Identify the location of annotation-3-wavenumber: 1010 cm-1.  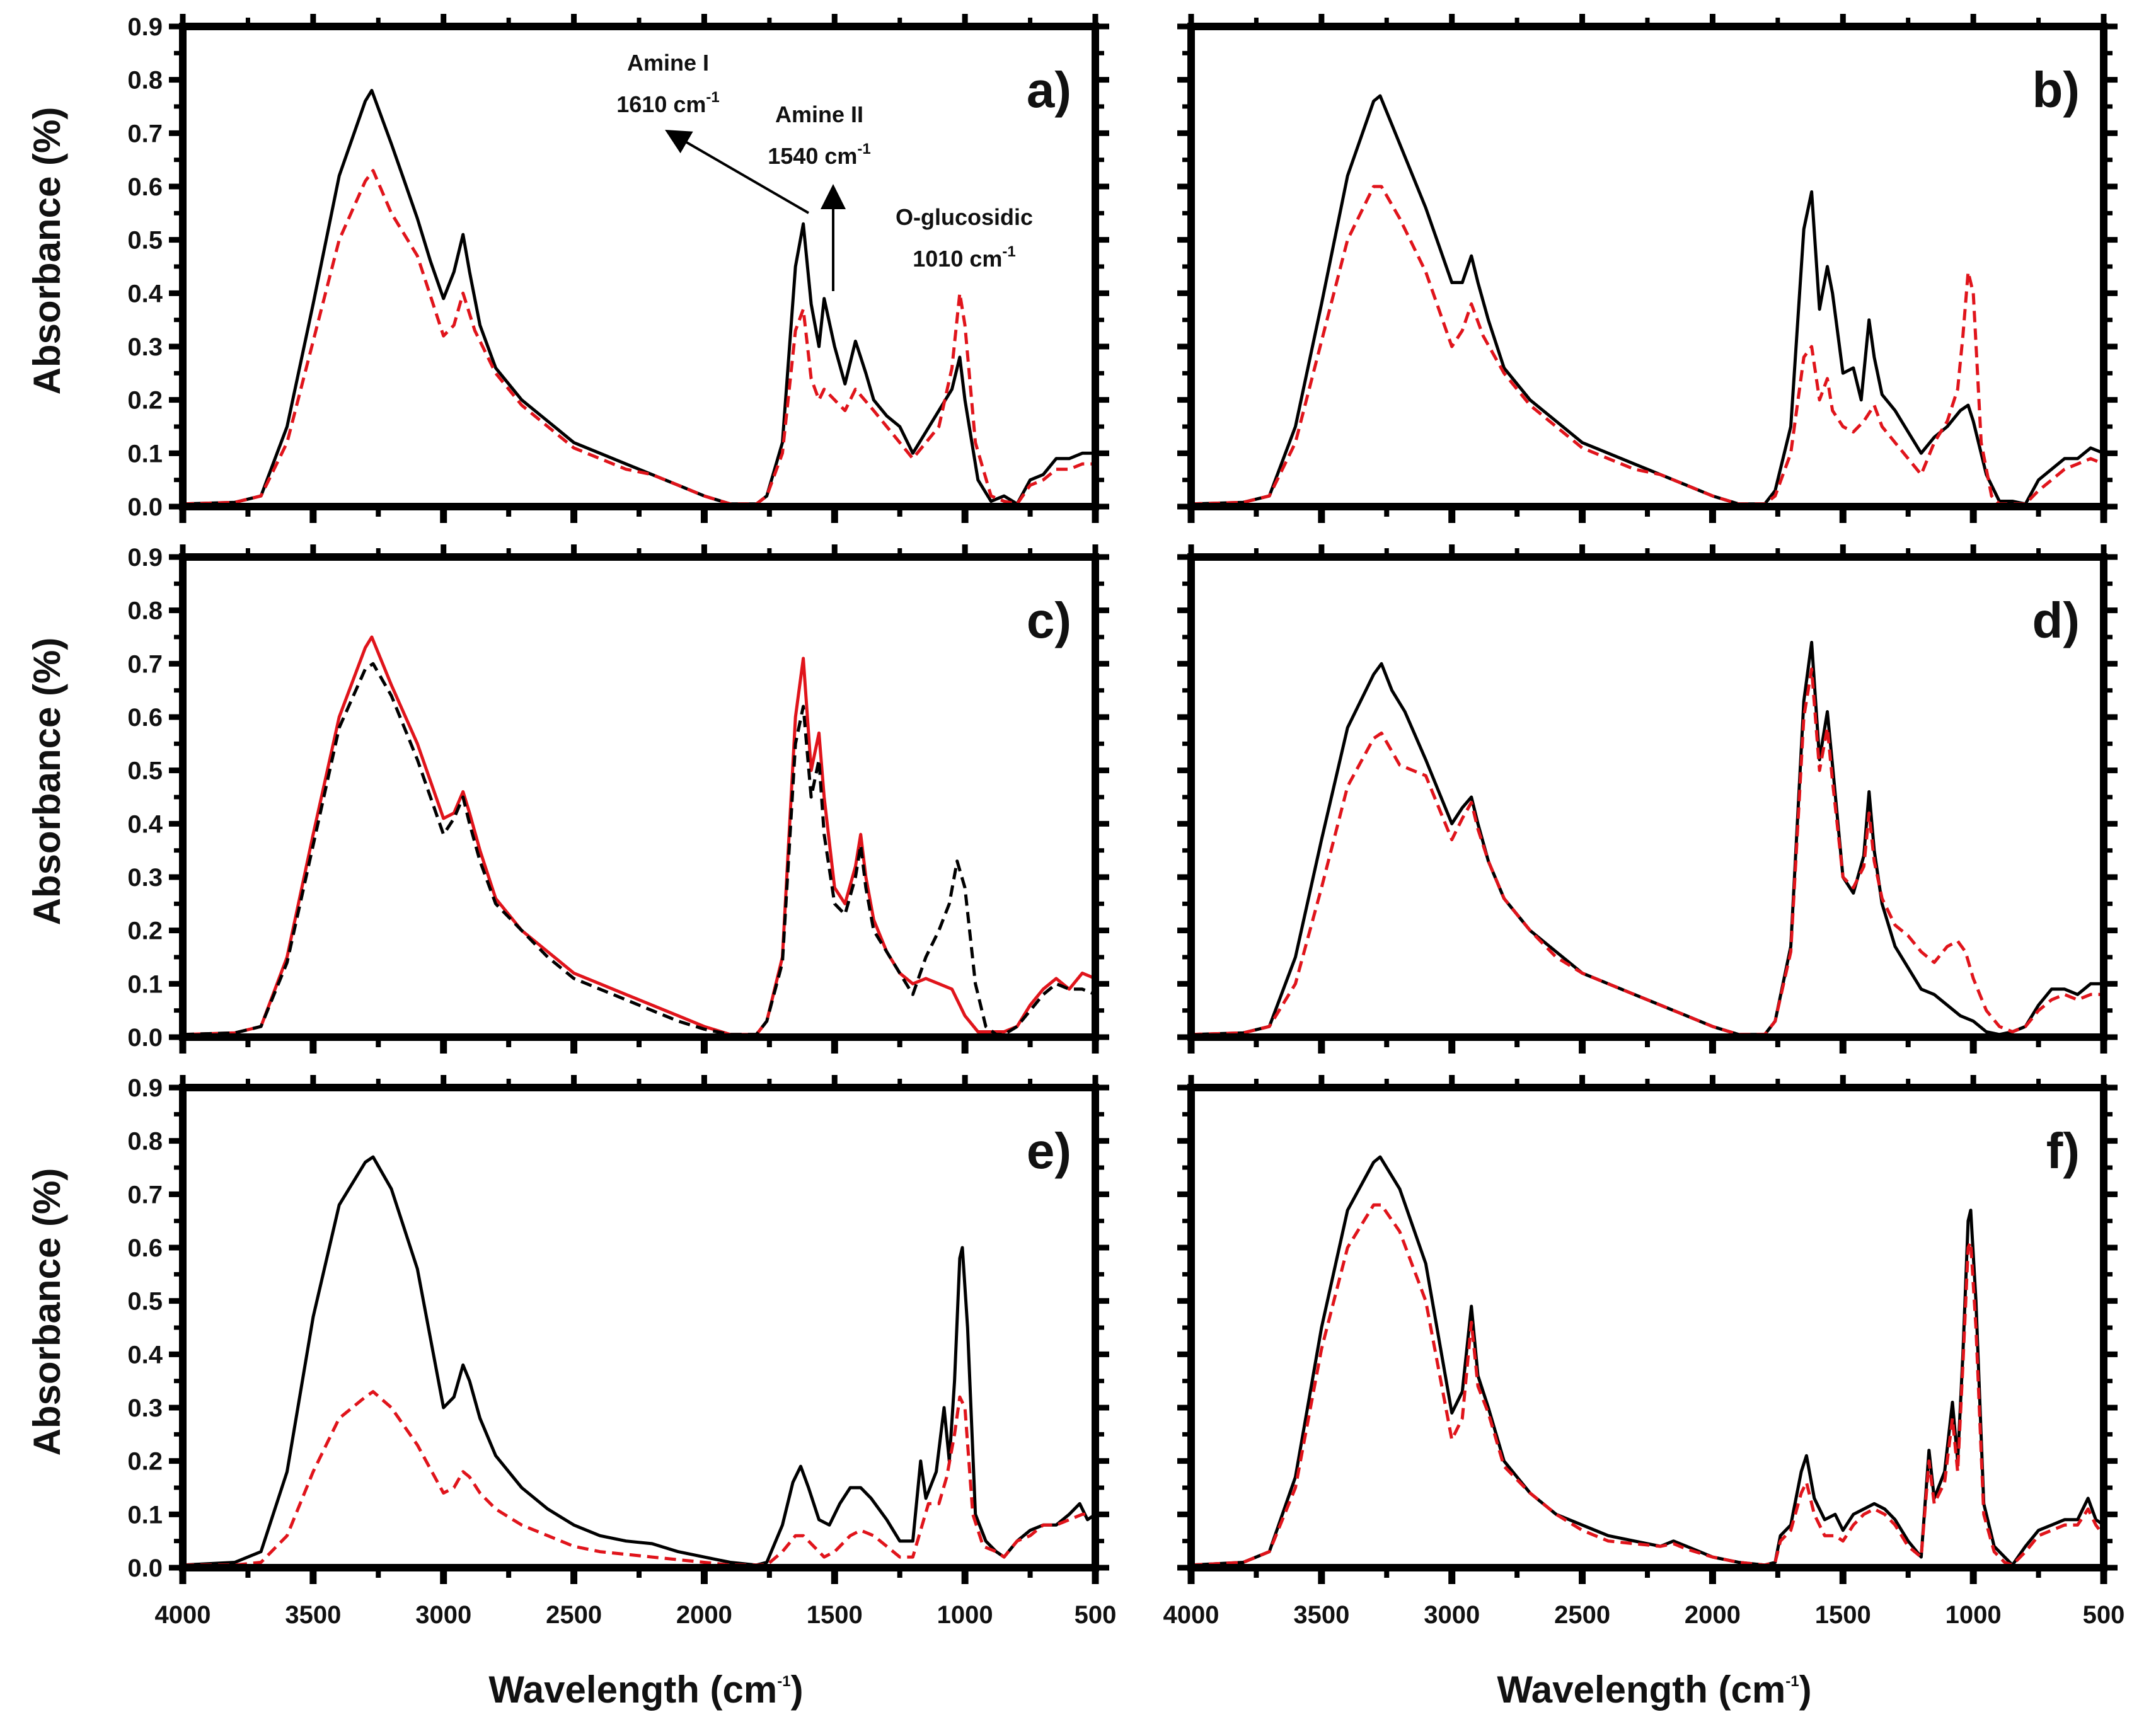
(964, 257).